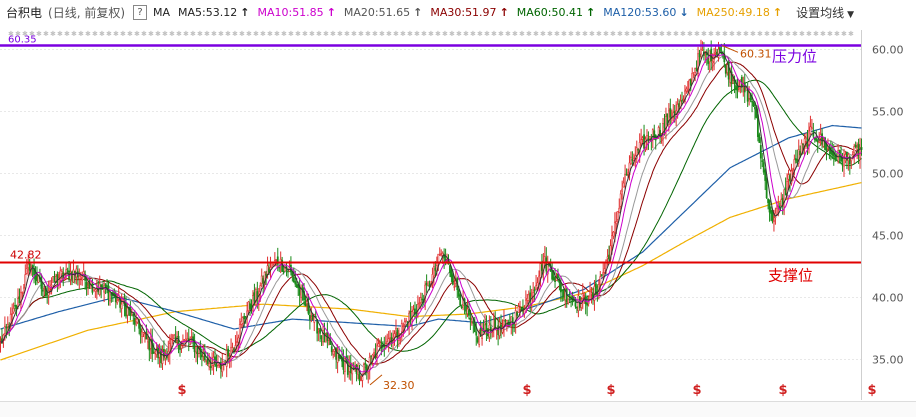  Describe the element at coordinates (140, 12) in the screenshot. I see `help-icon: ?` at that location.